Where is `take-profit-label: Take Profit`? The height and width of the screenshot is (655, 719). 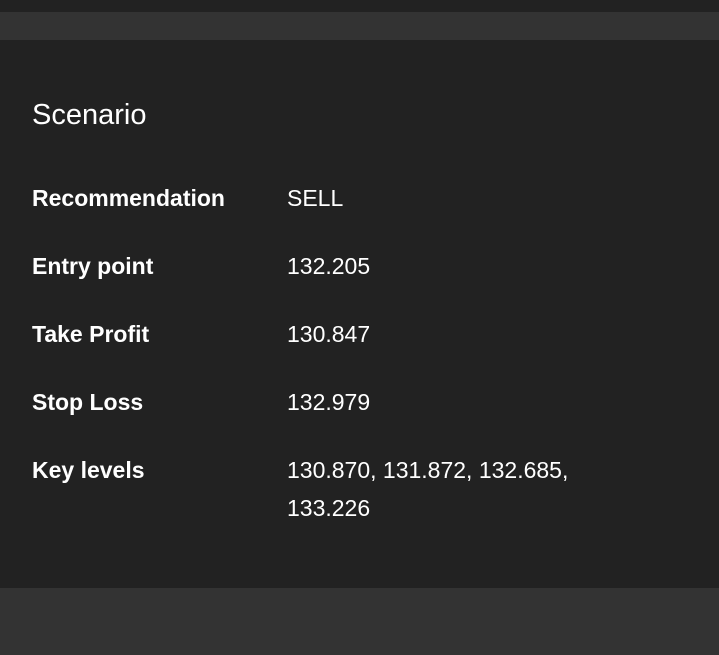
take-profit-label: Take Profit is located at coordinates (91, 334).